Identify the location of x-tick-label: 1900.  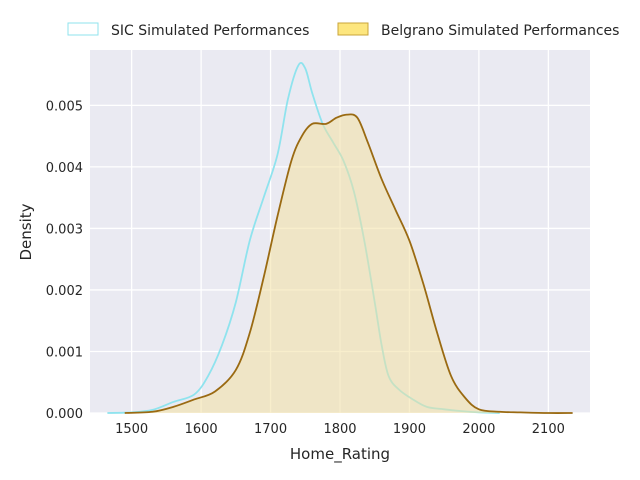
(409, 429).